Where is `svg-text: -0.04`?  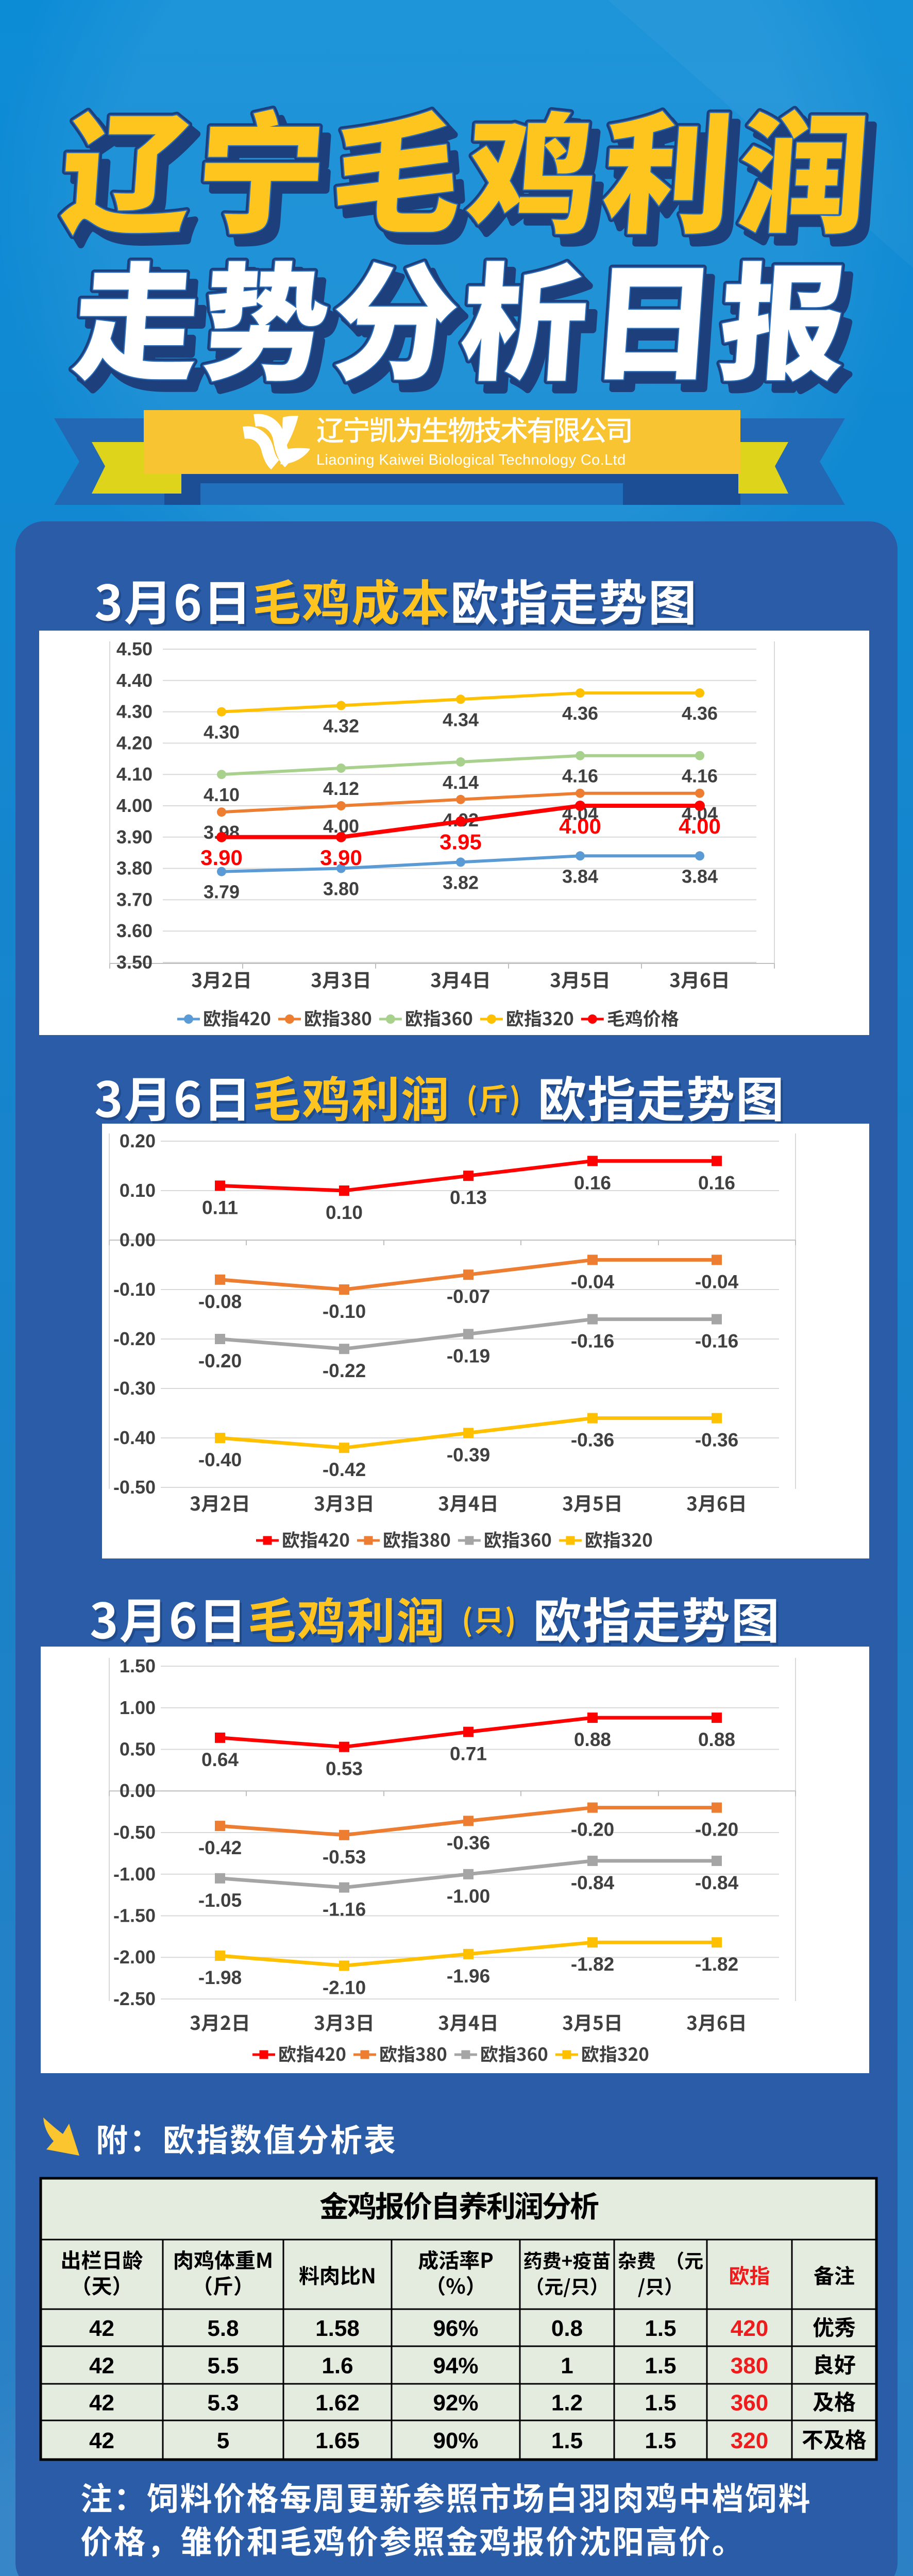
svg-text: -0.04 is located at coordinates (593, 1281).